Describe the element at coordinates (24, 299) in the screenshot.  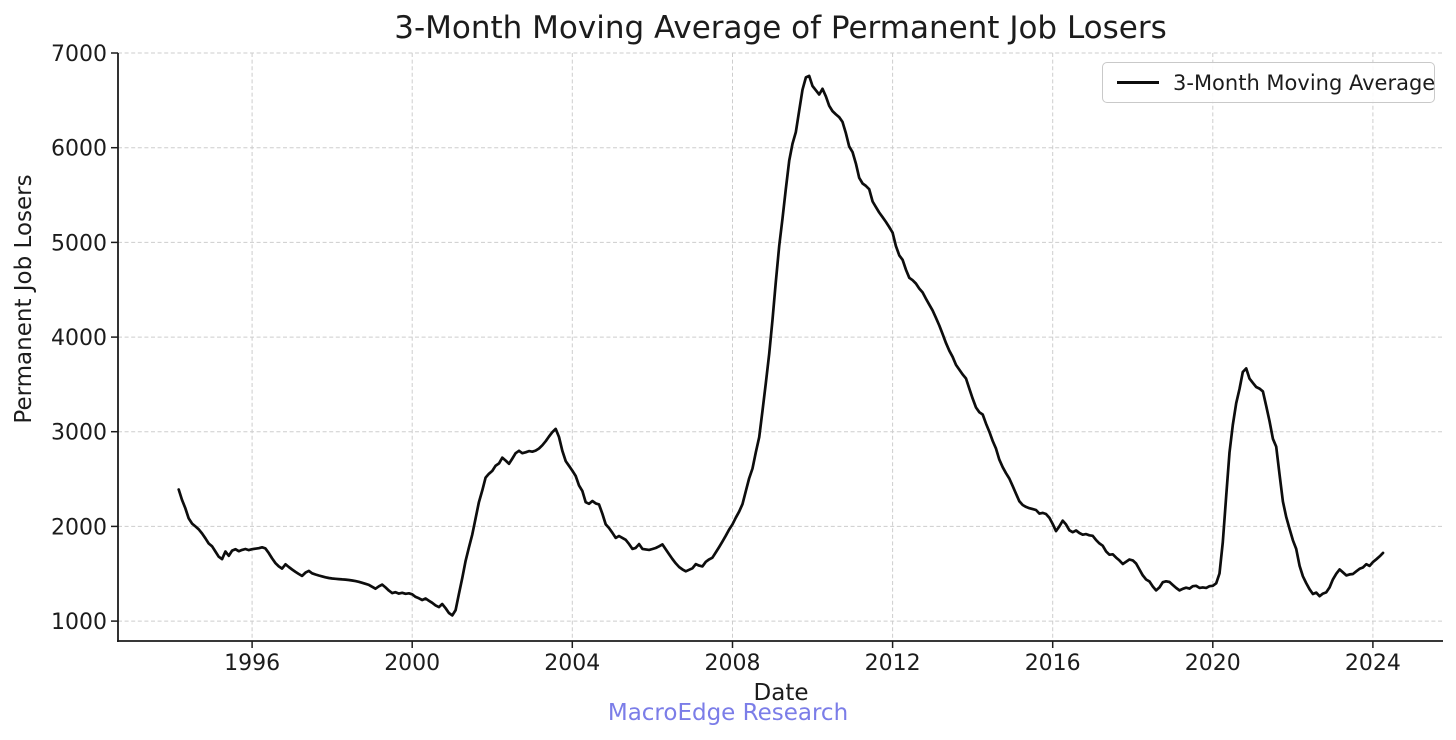
I see `y-axis-label: Permanent Job Losers` at that location.